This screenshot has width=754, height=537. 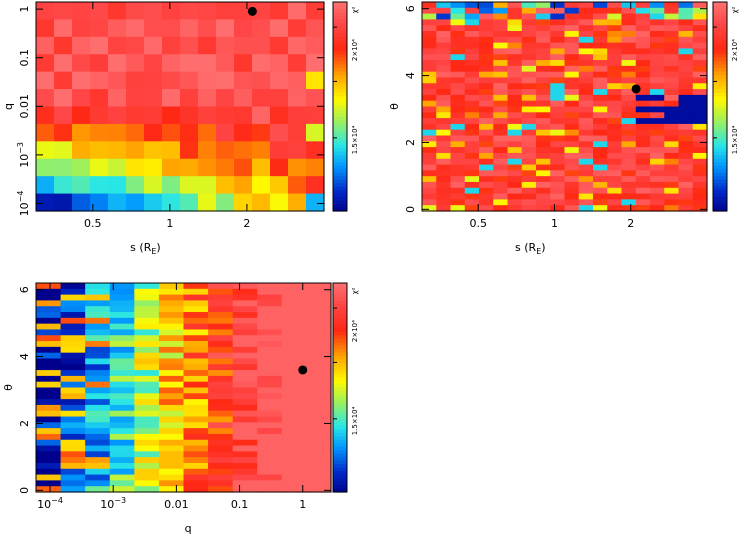 What do you see at coordinates (355, 290) in the screenshot?
I see `colorbar-title: χ²` at bounding box center [355, 290].